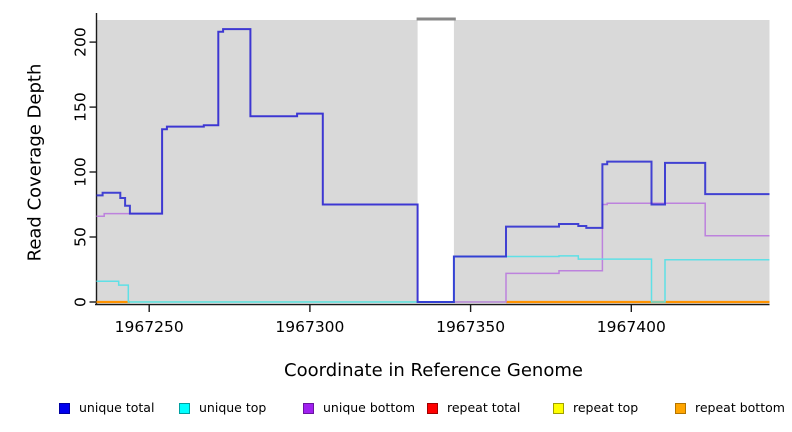 The width and height of the screenshot is (792, 432). I want to click on x-tick-label: 1967400, so click(631, 327).